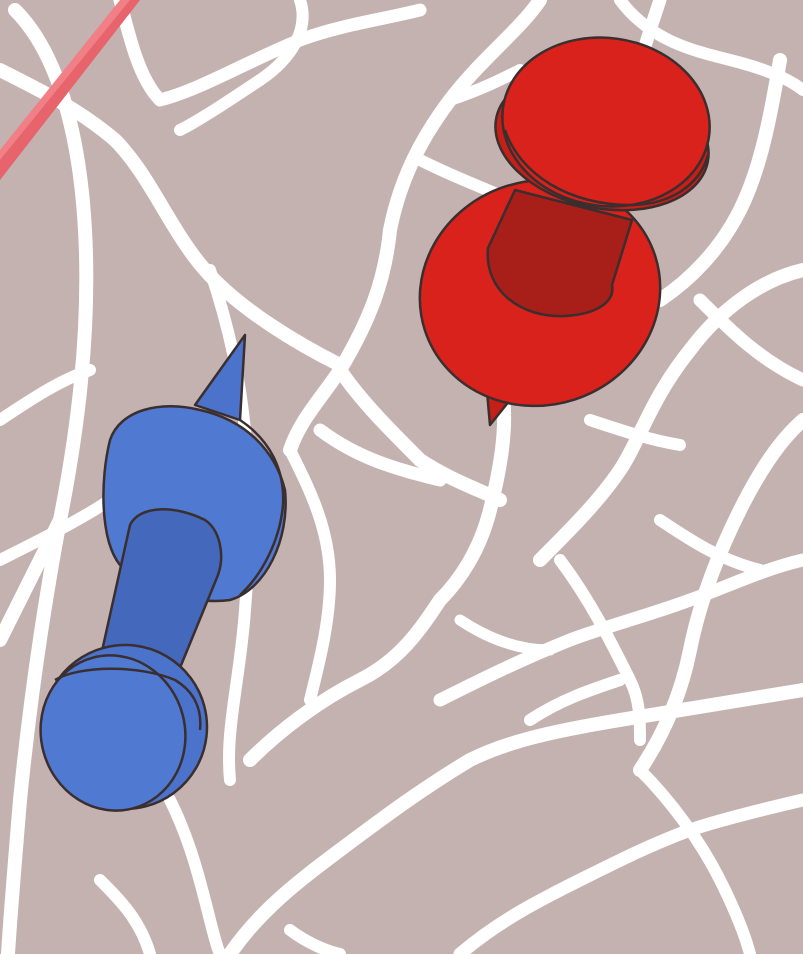  I want to click on partial-pin-needle, so click(70, 90).